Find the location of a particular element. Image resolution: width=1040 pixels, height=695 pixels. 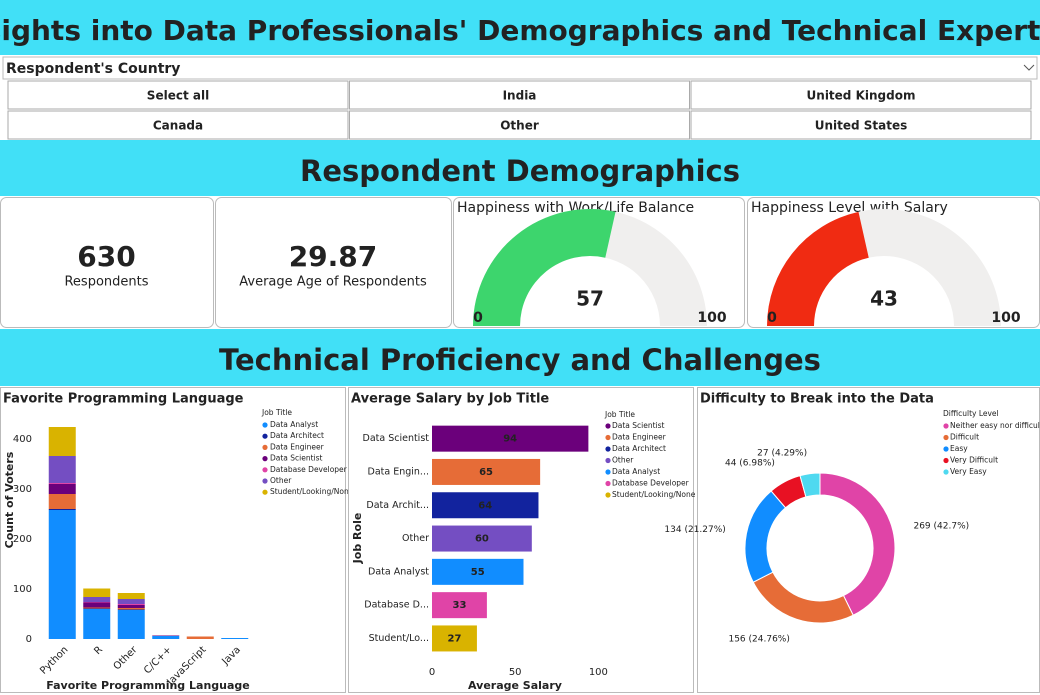

chart-title: Favorite Programming Language is located at coordinates (123, 399).